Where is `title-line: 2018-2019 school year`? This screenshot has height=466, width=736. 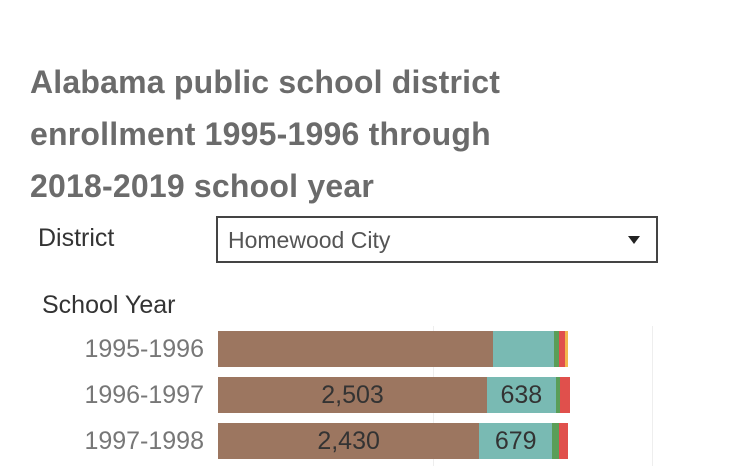
title-line: 2018-2019 school year is located at coordinates (202, 186).